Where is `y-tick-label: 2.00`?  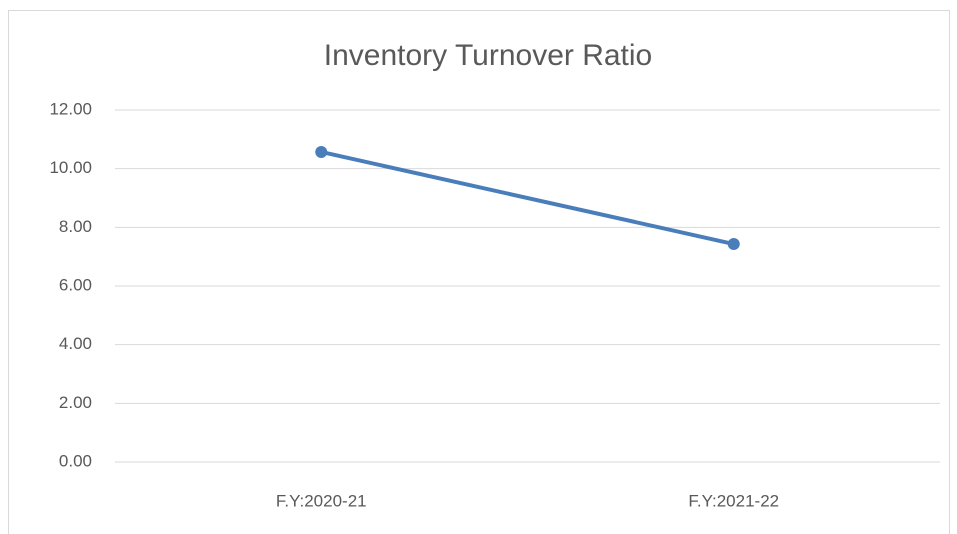
y-tick-label: 2.00 is located at coordinates (75, 402).